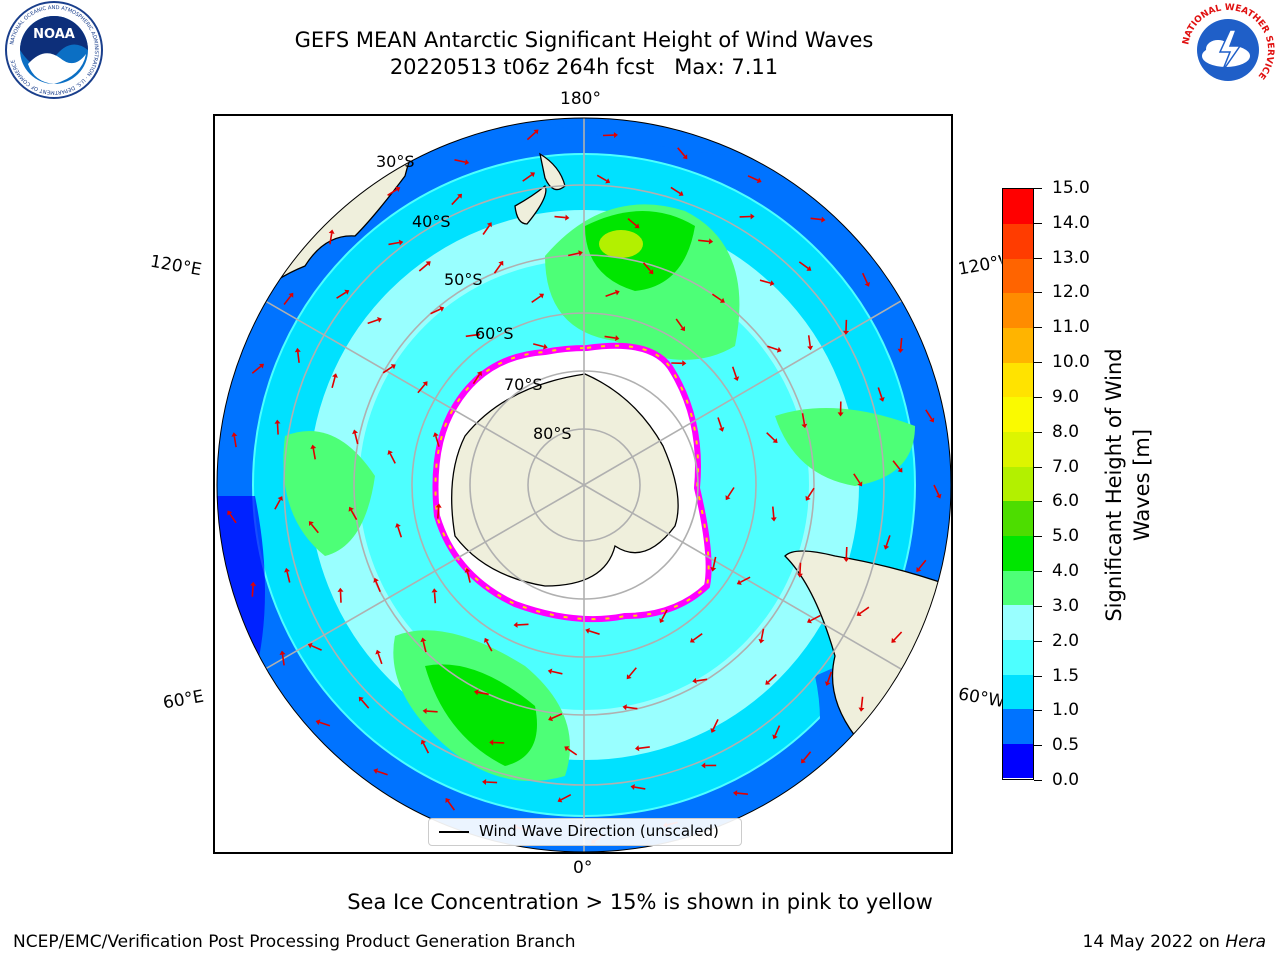 Image resolution: width=1280 pixels, height=960 pixels. I want to click on lon-label-0: 0°, so click(583, 868).